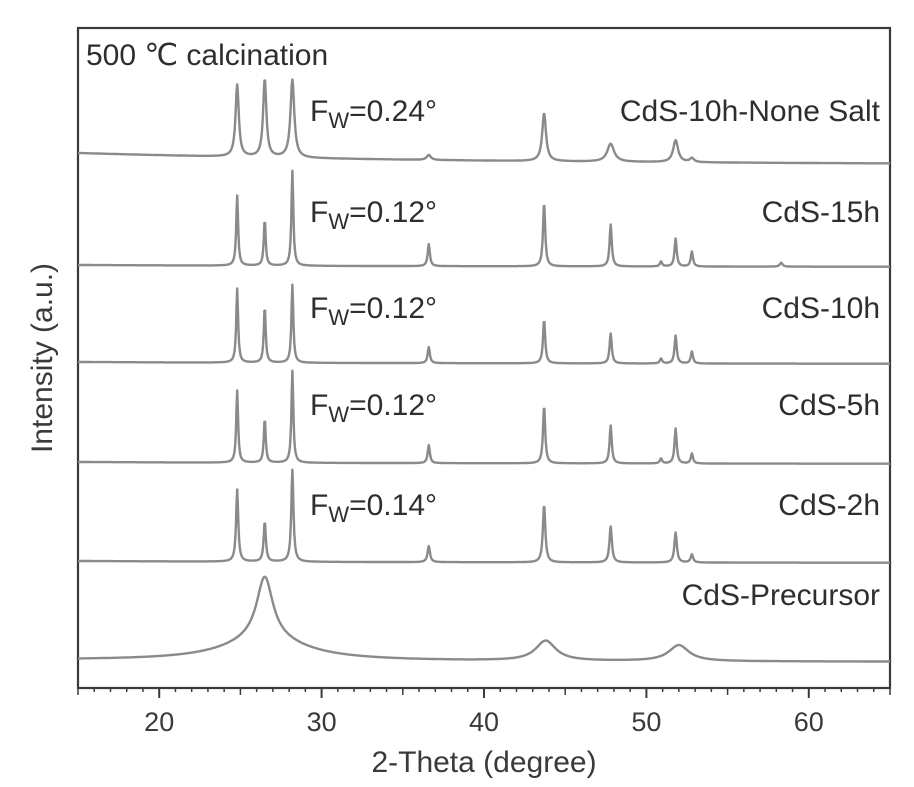  What do you see at coordinates (159, 722) in the screenshot?
I see `x-tick-label-20: 20` at bounding box center [159, 722].